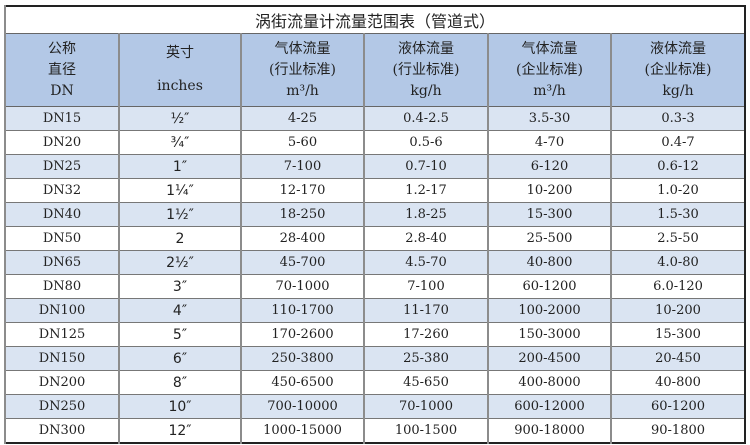 This screenshot has height=445, width=750. I want to click on cell-gas-enterprise: 4-70, so click(549, 142).